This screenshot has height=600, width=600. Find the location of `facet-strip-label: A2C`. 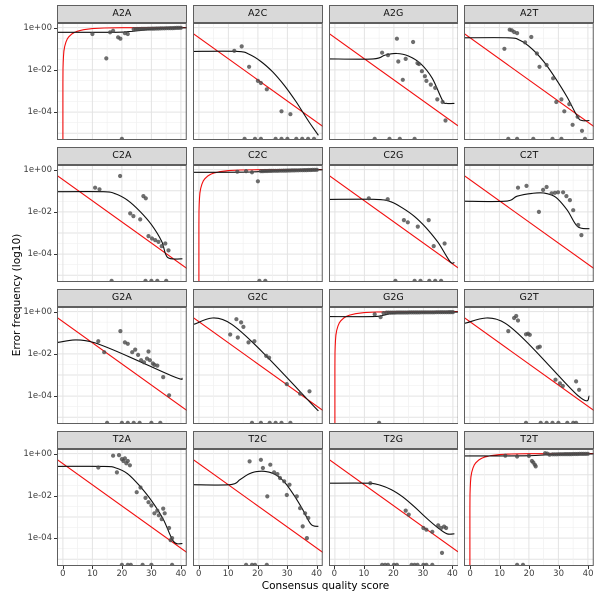

facet-strip-label: A2C is located at coordinates (258, 13).